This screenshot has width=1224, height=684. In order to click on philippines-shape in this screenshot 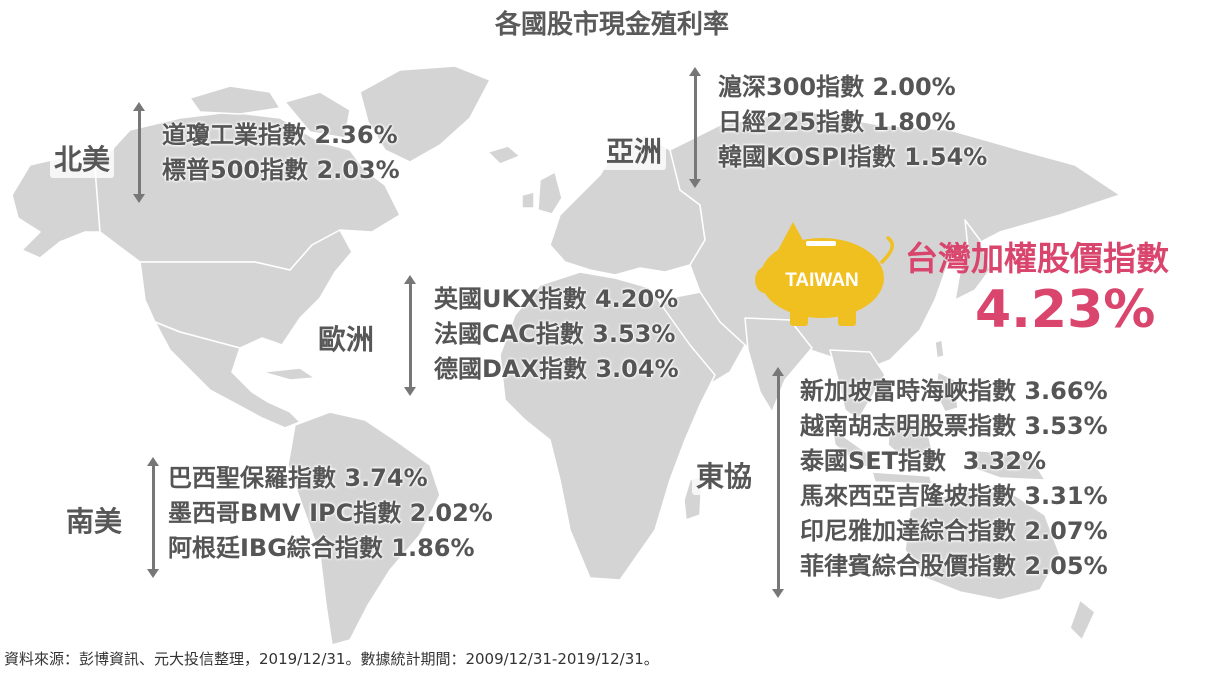, I will do `click(946, 392)`.